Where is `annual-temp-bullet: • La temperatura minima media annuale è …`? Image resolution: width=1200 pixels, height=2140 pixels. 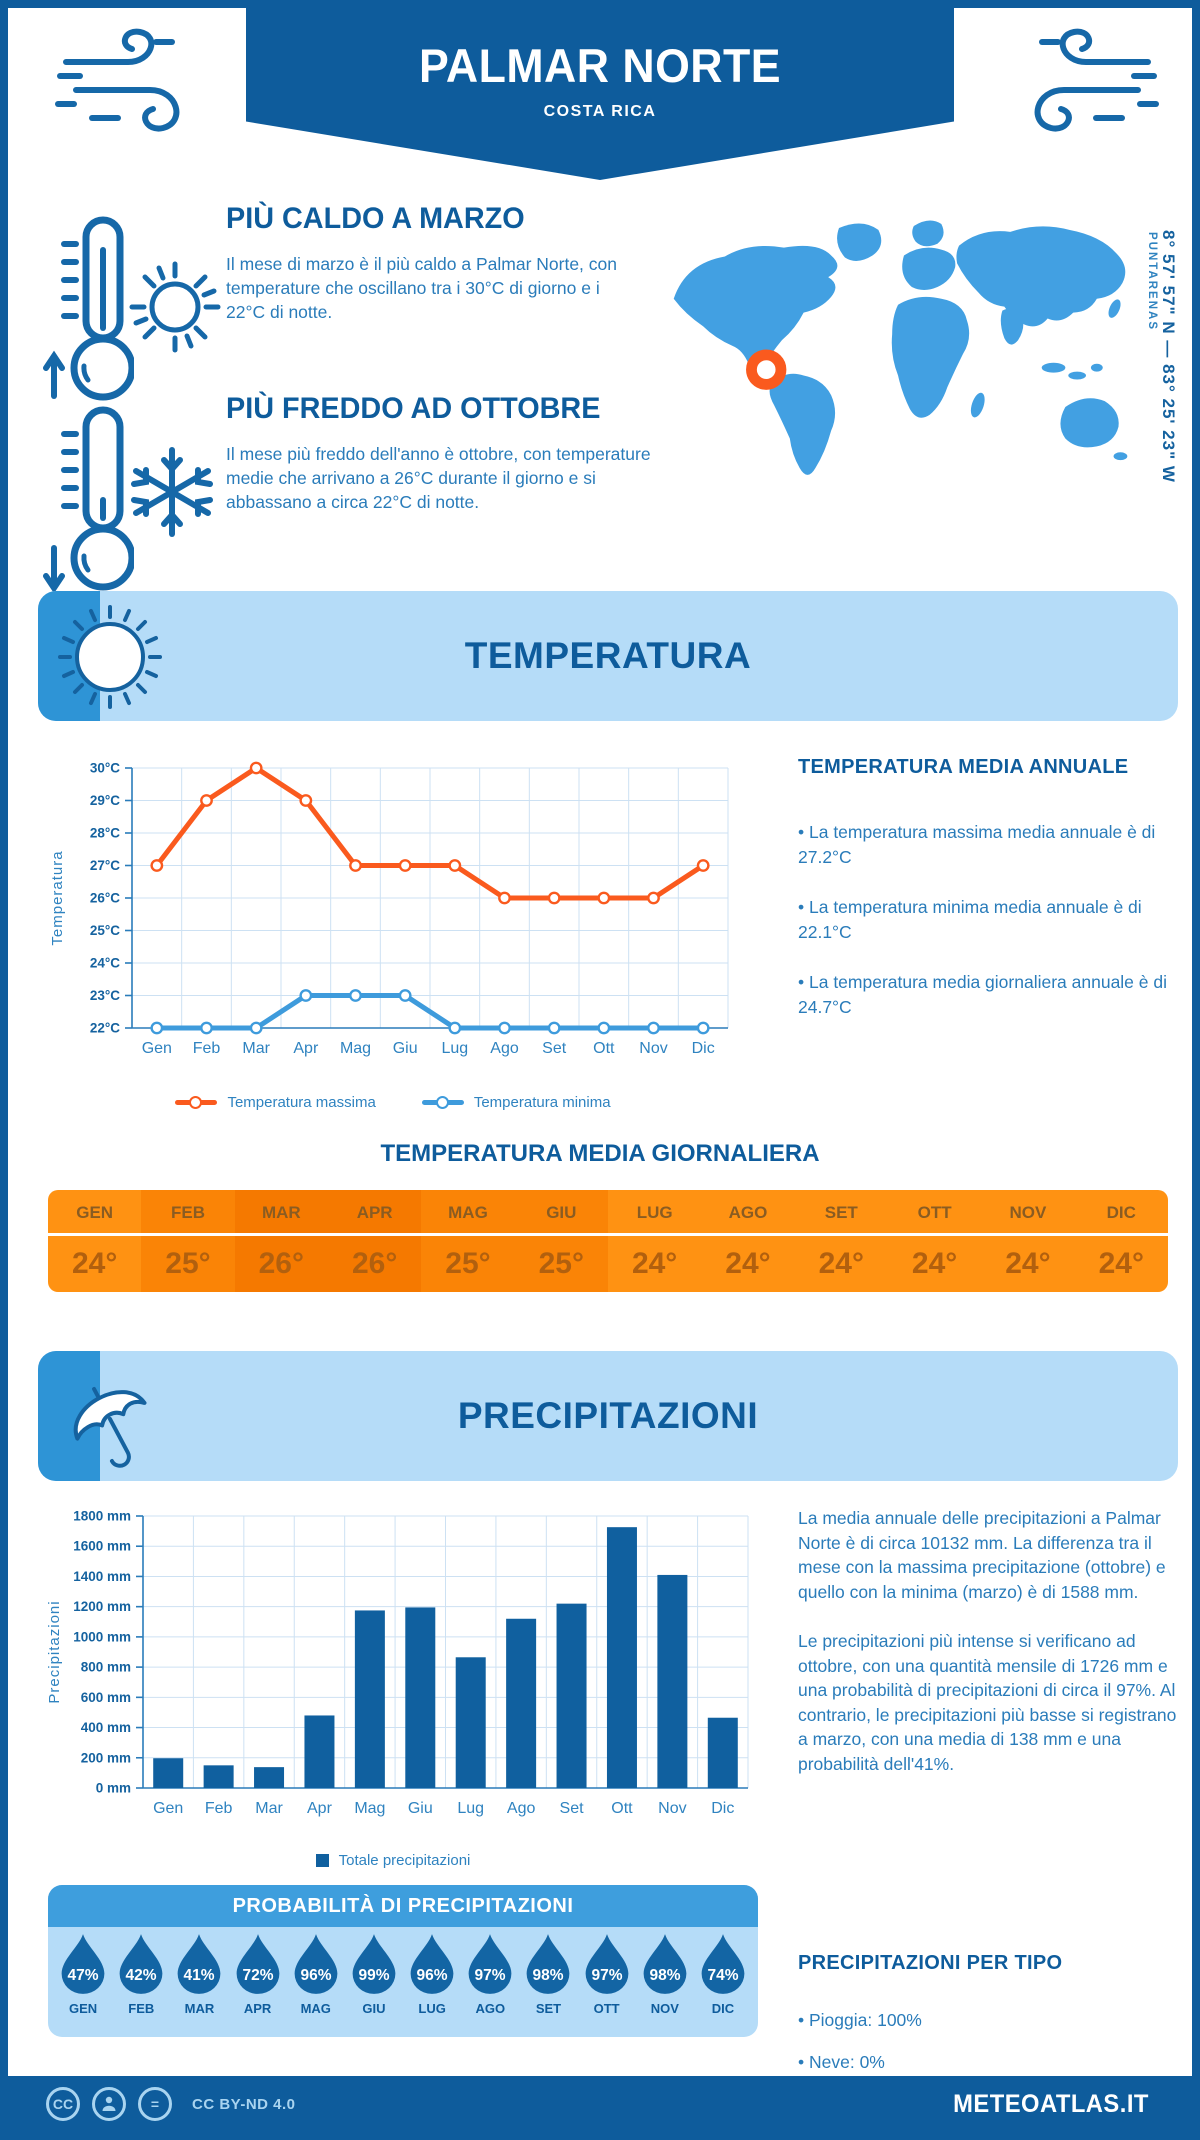 annual-temp-bullet: • La temperatura minima media annuale è … is located at coordinates (970, 919).